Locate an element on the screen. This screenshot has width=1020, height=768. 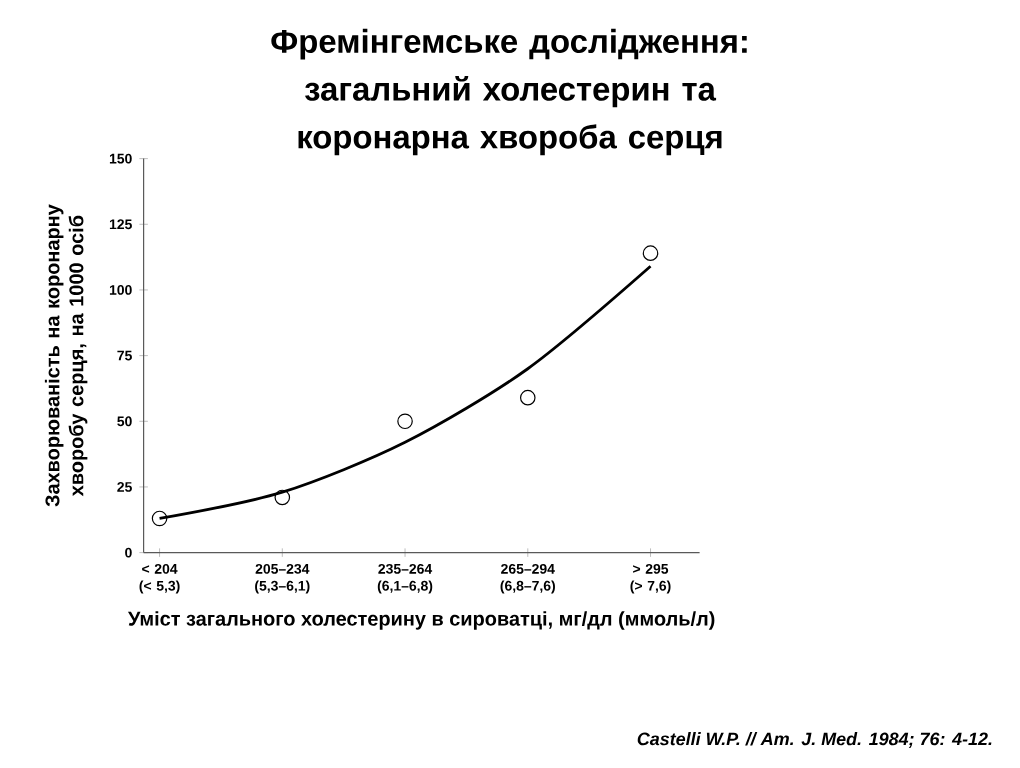
y-axis-title: Захворюваність на коронарну хворобу серця, на 1000 осіб is located at coordinates (66, 355).